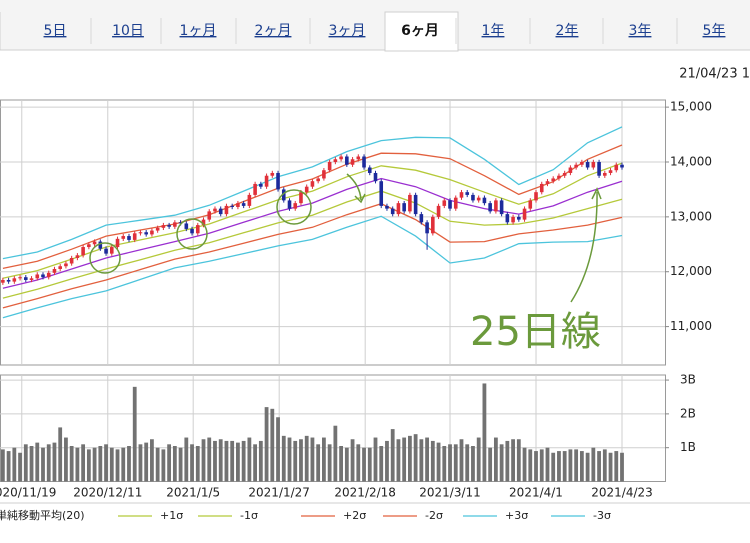 This screenshot has width=750, height=543. Describe the element at coordinates (493, 31) in the screenshot. I see `tab: 1年` at that location.